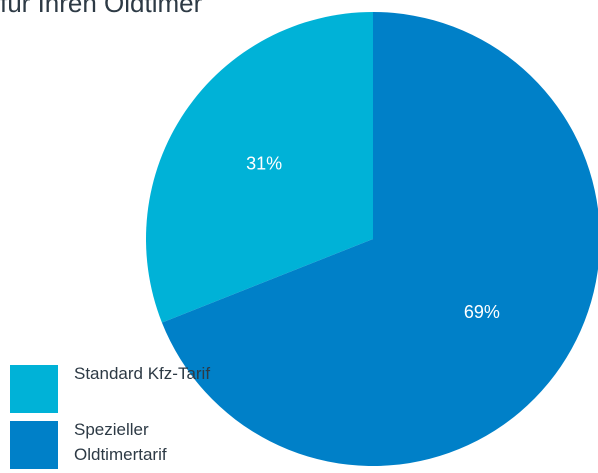 The width and height of the screenshot is (598, 473). Describe the element at coordinates (101, 9) in the screenshot. I see `chart-title: für Ihren Oldtimer` at that location.